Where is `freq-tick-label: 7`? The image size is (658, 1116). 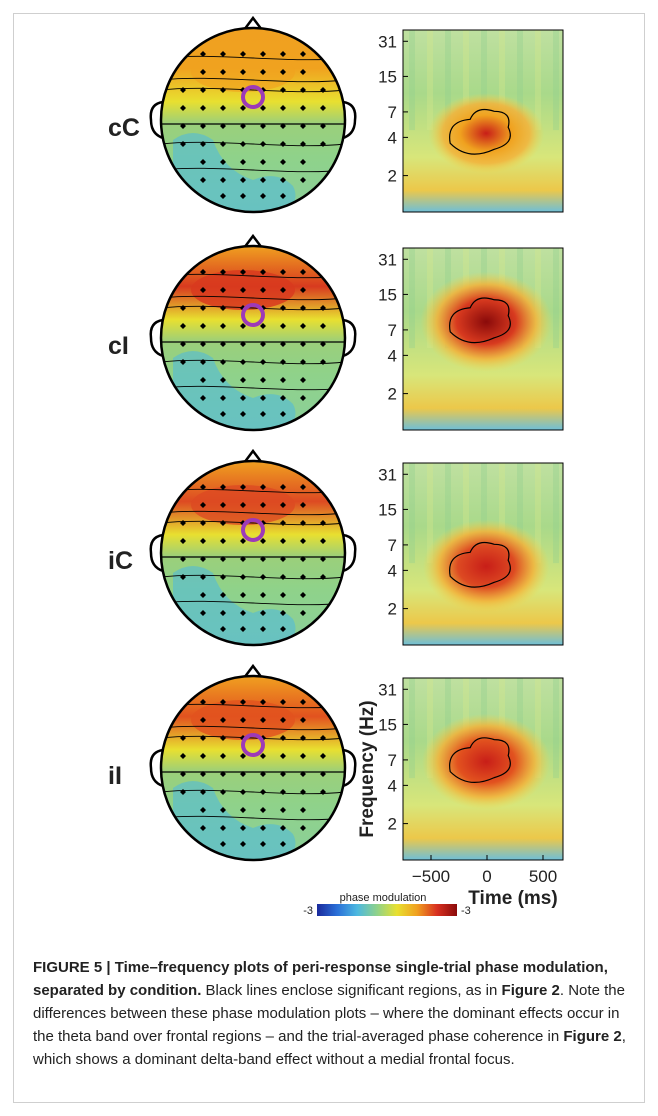
freq-tick-label: 7 is located at coordinates (392, 760).